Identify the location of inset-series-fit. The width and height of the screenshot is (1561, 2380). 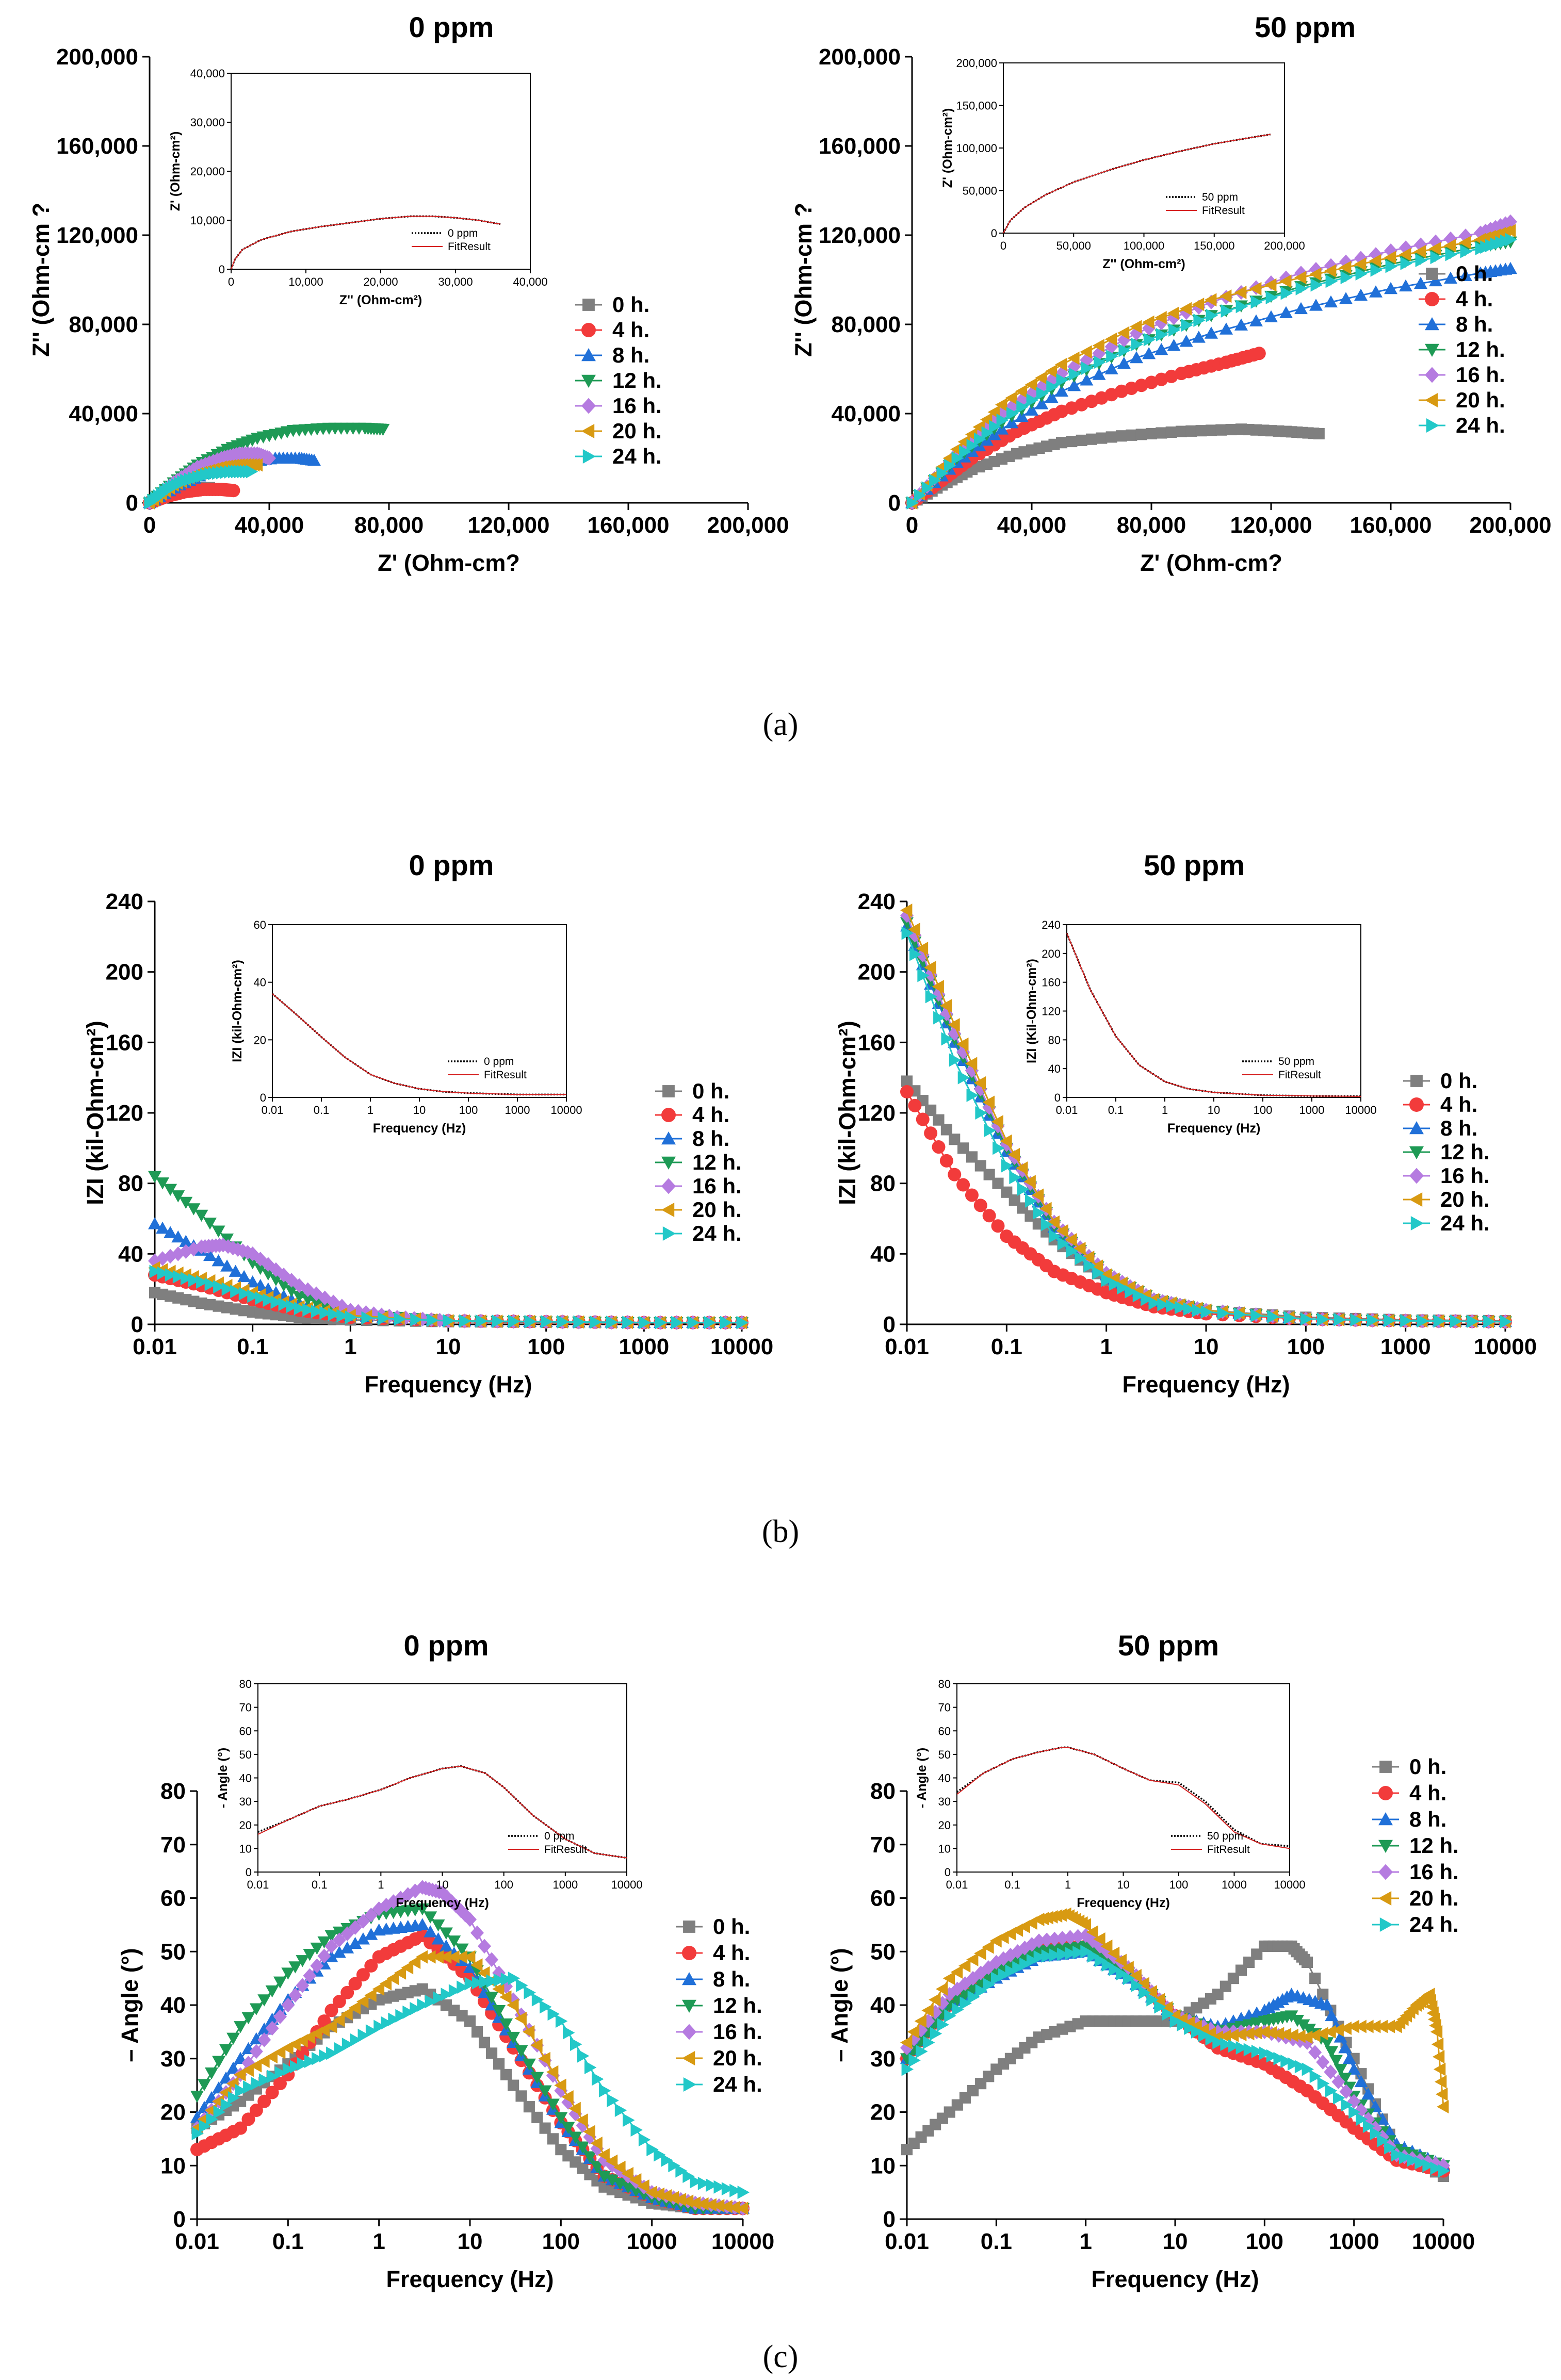
(419, 1044).